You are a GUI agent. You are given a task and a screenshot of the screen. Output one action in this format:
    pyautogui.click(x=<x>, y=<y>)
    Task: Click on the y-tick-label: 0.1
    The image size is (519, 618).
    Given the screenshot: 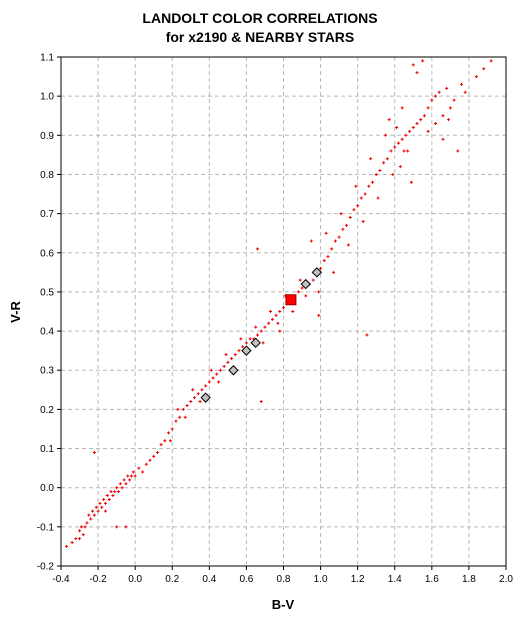 What is the action you would take?
    pyautogui.click(x=47, y=449)
    